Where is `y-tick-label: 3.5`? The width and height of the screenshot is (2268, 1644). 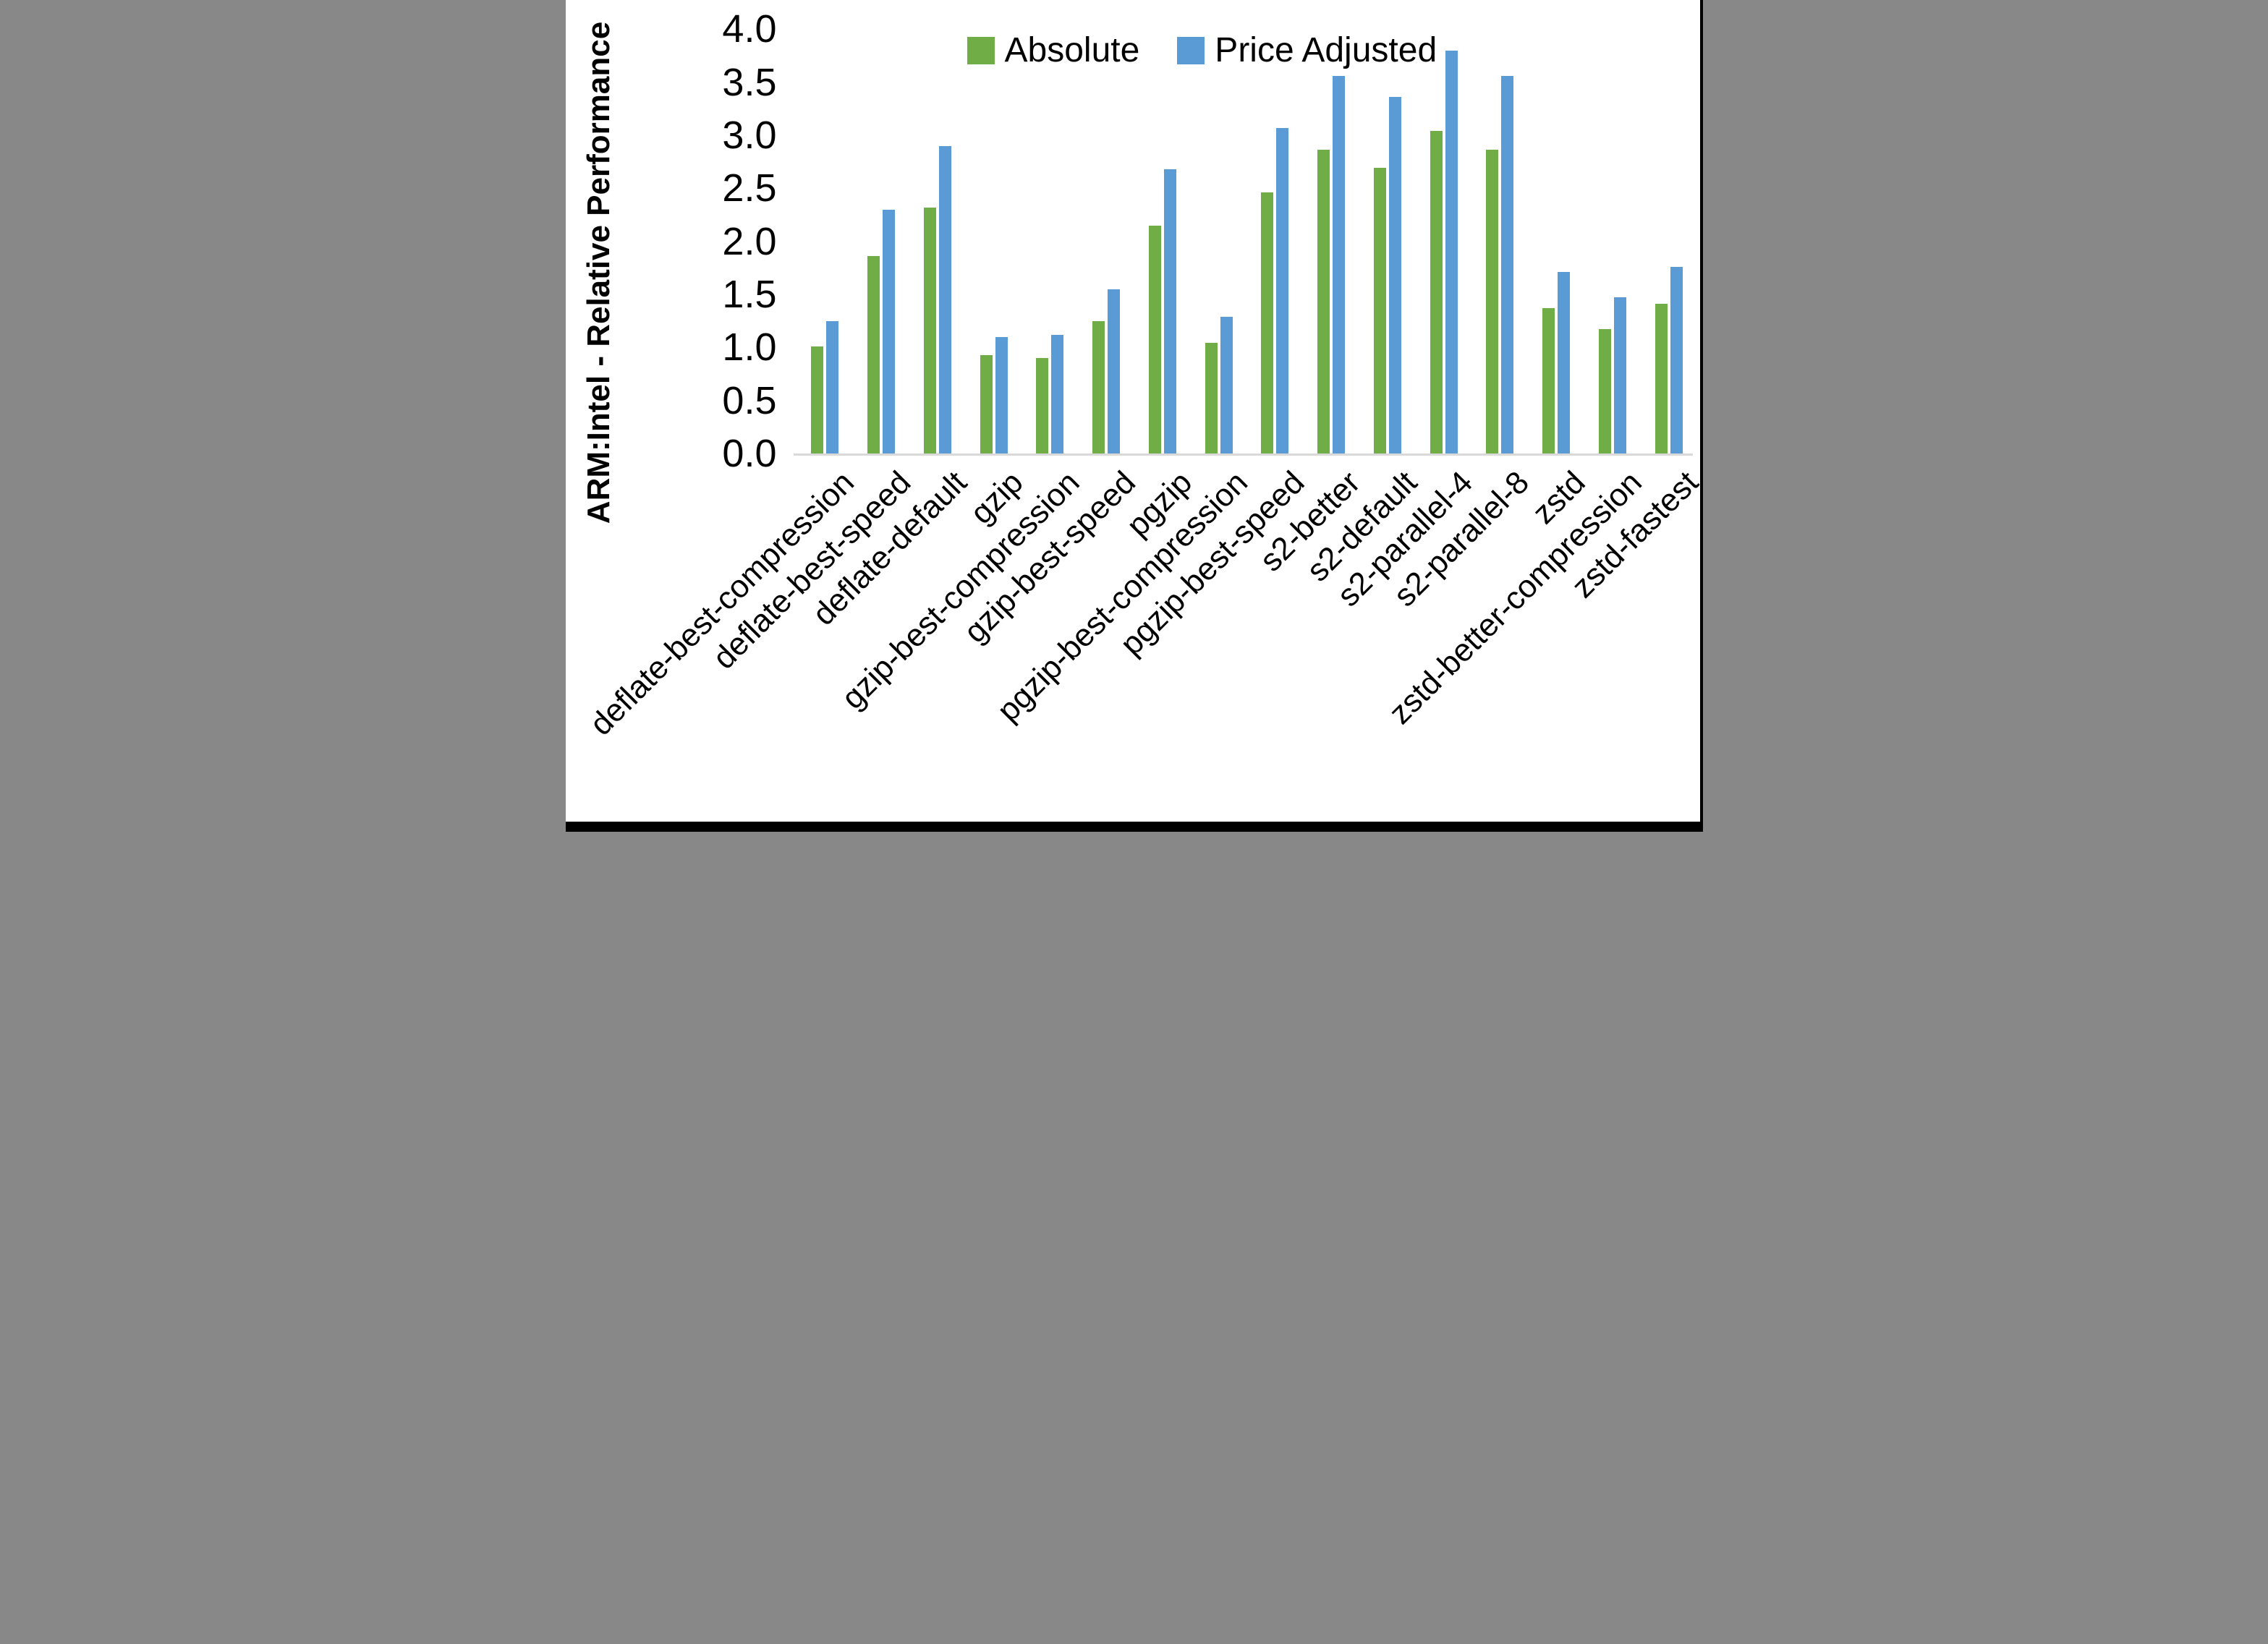
y-tick-label: 3.5 is located at coordinates (749, 82).